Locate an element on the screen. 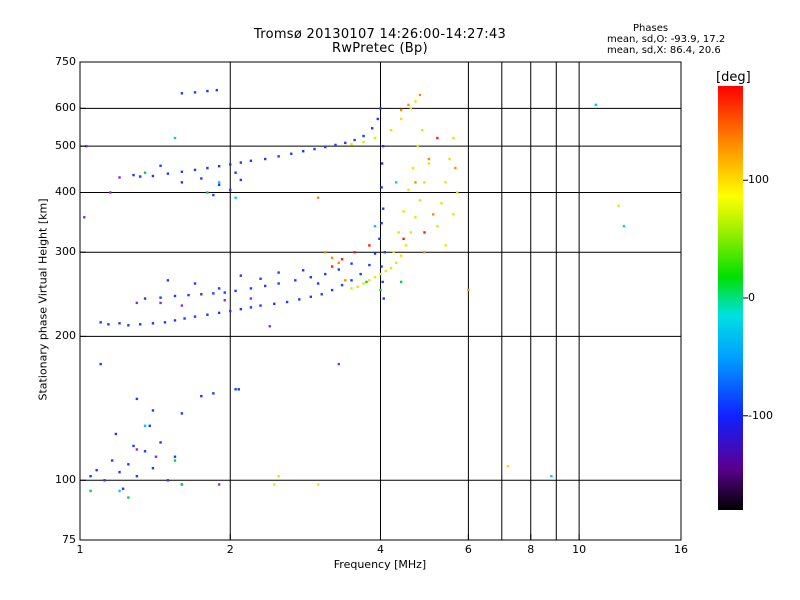 Image resolution: width=800 pixels, height=600 pixels. colorbar-tick-label: 100 is located at coordinates (758, 180).